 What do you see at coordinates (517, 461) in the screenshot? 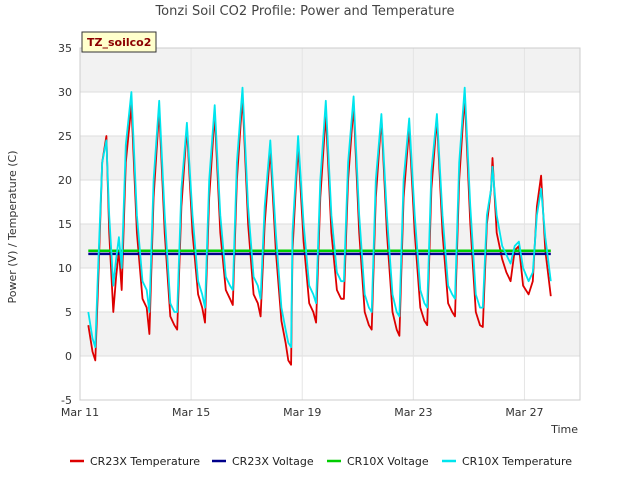
I see `legend-label-cr10x-temperature: CR10X Temperature` at bounding box center [517, 461].